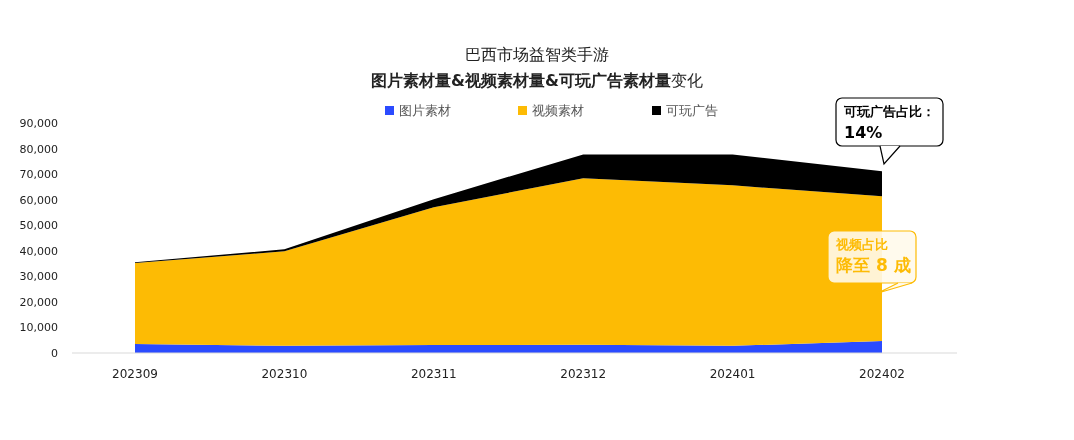 The image size is (1074, 440). Describe the element at coordinates (425, 110) in the screenshot. I see `legend-label: 图片素材` at that location.